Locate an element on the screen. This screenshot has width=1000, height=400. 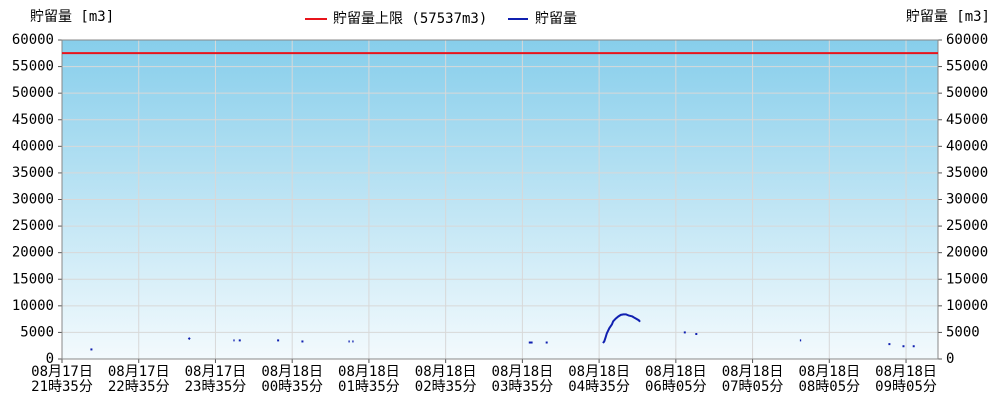
y2-tick-label: 35000 is located at coordinates (967, 173).